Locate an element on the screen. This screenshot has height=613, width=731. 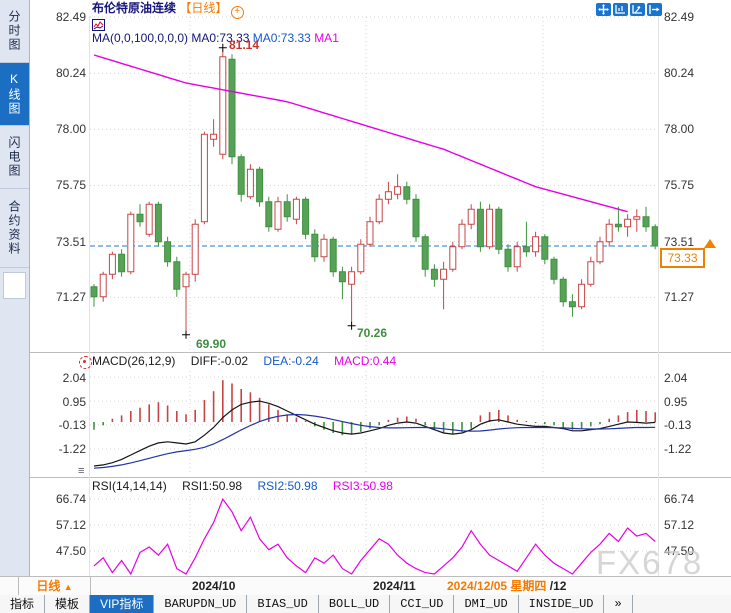
ma0-value-primary: MA0:73.33 is located at coordinates (220, 38).